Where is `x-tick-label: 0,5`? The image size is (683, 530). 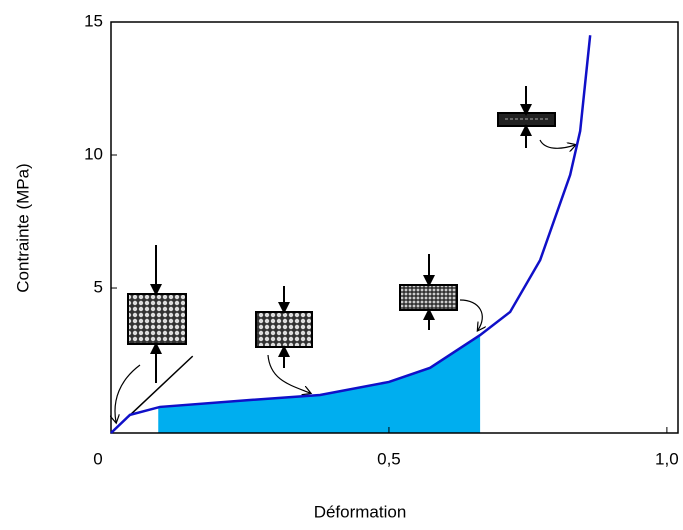 x-tick-label: 0,5 is located at coordinates (389, 458).